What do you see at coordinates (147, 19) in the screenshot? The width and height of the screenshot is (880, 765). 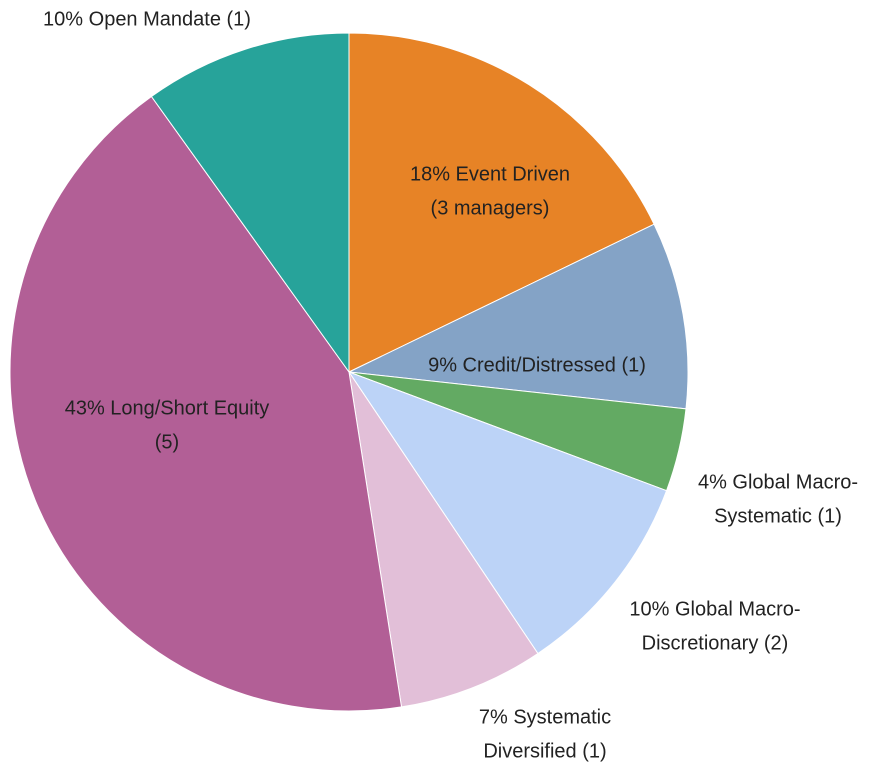 I see `data-label: 10% Open Mandate (1)` at bounding box center [147, 19].